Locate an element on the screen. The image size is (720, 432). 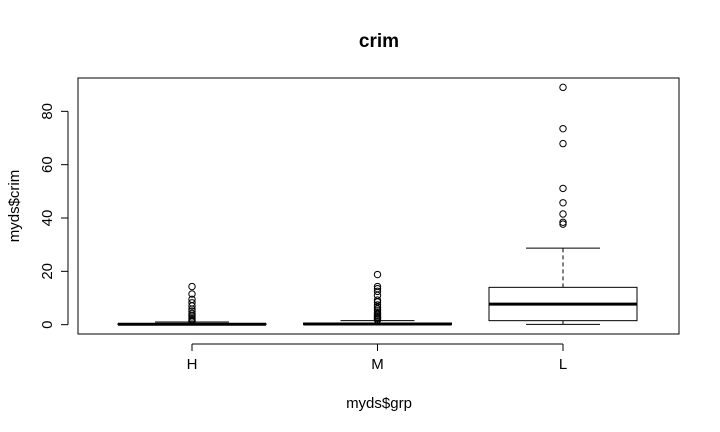
x-tick-label: H is located at coordinates (192, 364).